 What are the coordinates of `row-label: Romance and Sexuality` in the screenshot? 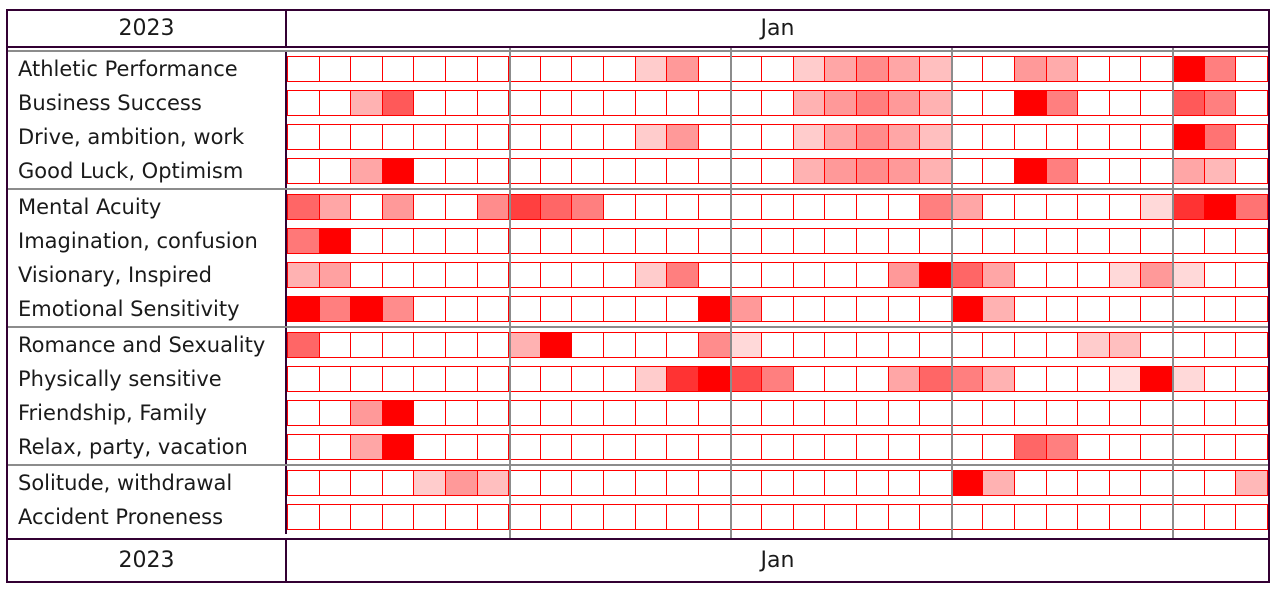 It's located at (147, 345).